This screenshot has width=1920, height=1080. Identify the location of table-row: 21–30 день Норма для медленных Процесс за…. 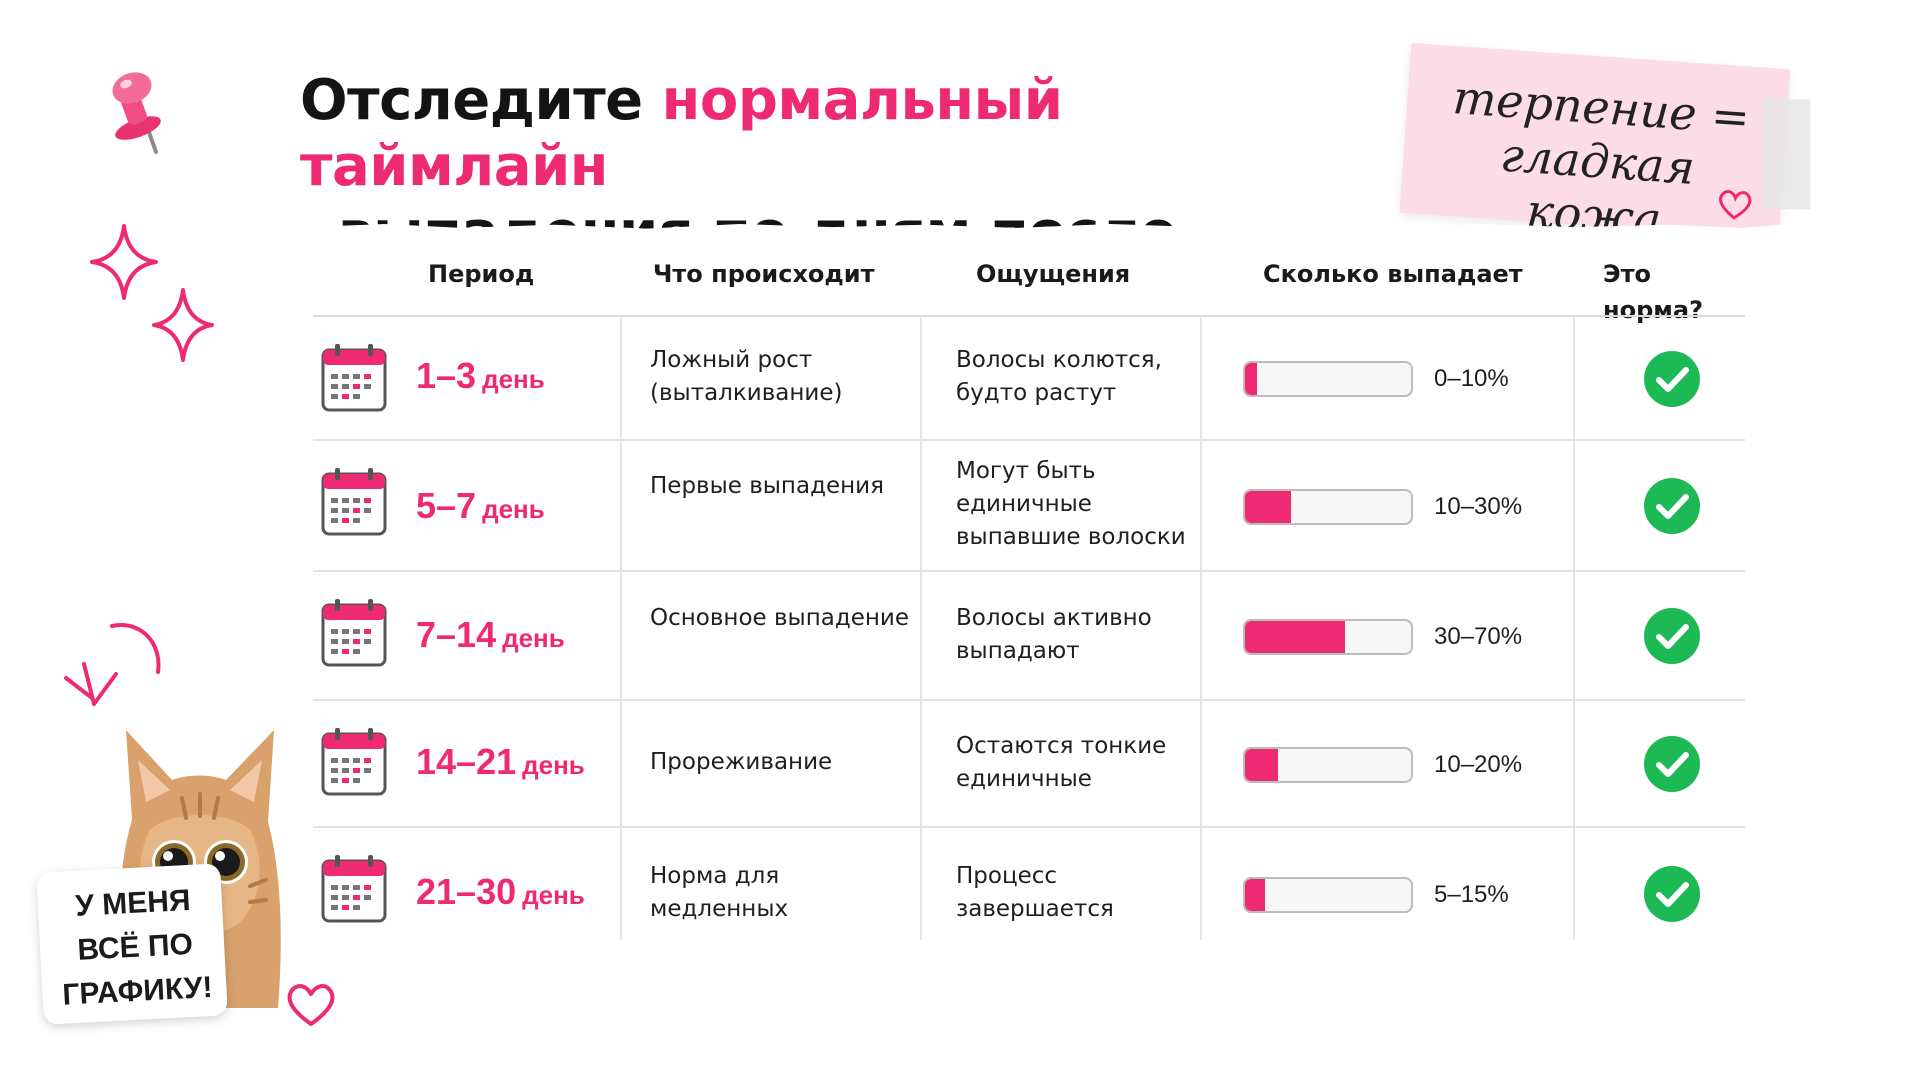
(1029, 884).